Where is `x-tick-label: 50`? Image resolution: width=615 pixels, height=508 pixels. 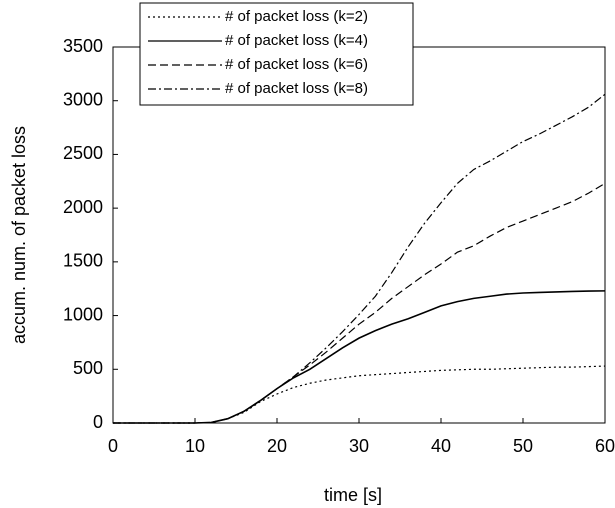 x-tick-label: 50 is located at coordinates (523, 446).